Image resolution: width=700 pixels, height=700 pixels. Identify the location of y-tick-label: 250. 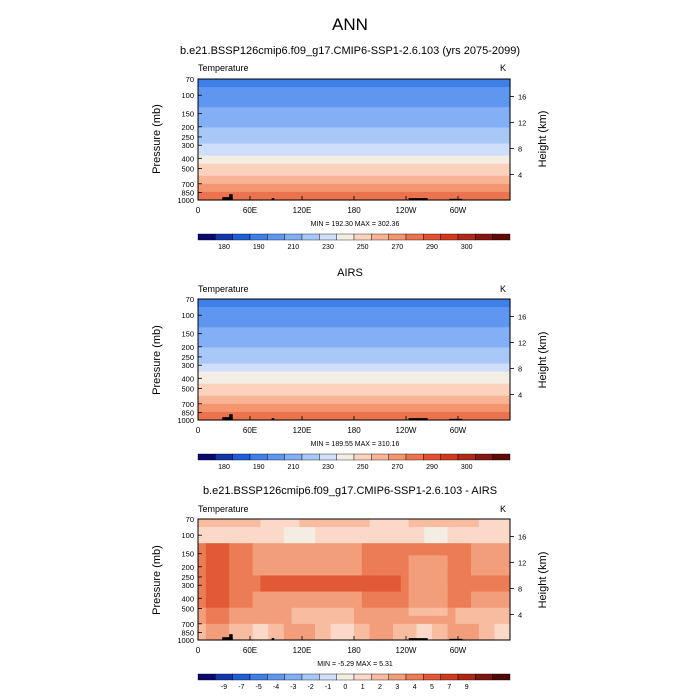
(187, 137).